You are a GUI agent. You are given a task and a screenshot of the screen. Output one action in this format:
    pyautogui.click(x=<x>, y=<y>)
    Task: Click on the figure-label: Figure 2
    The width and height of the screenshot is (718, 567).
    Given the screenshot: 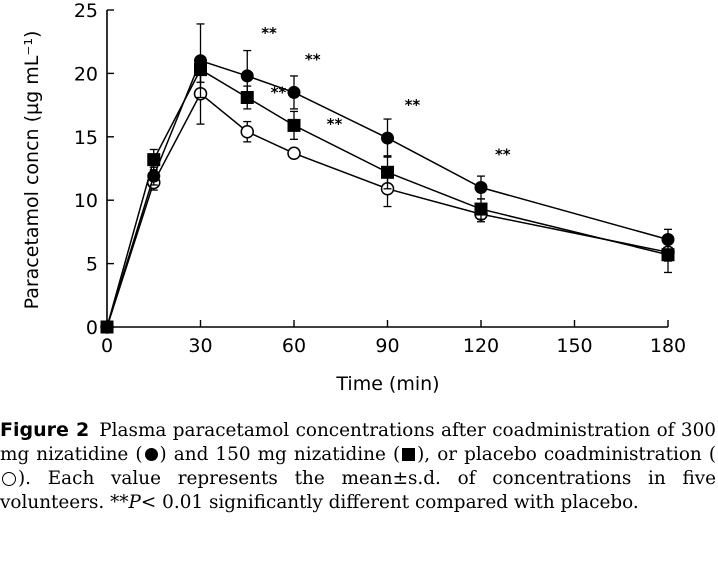 What is the action you would take?
    pyautogui.click(x=45, y=430)
    